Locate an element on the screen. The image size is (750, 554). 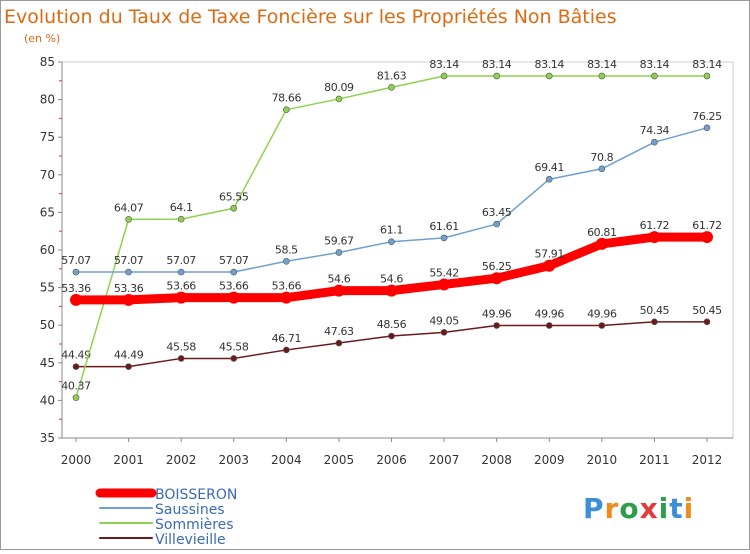
data-label: 74.34 is located at coordinates (655, 130).